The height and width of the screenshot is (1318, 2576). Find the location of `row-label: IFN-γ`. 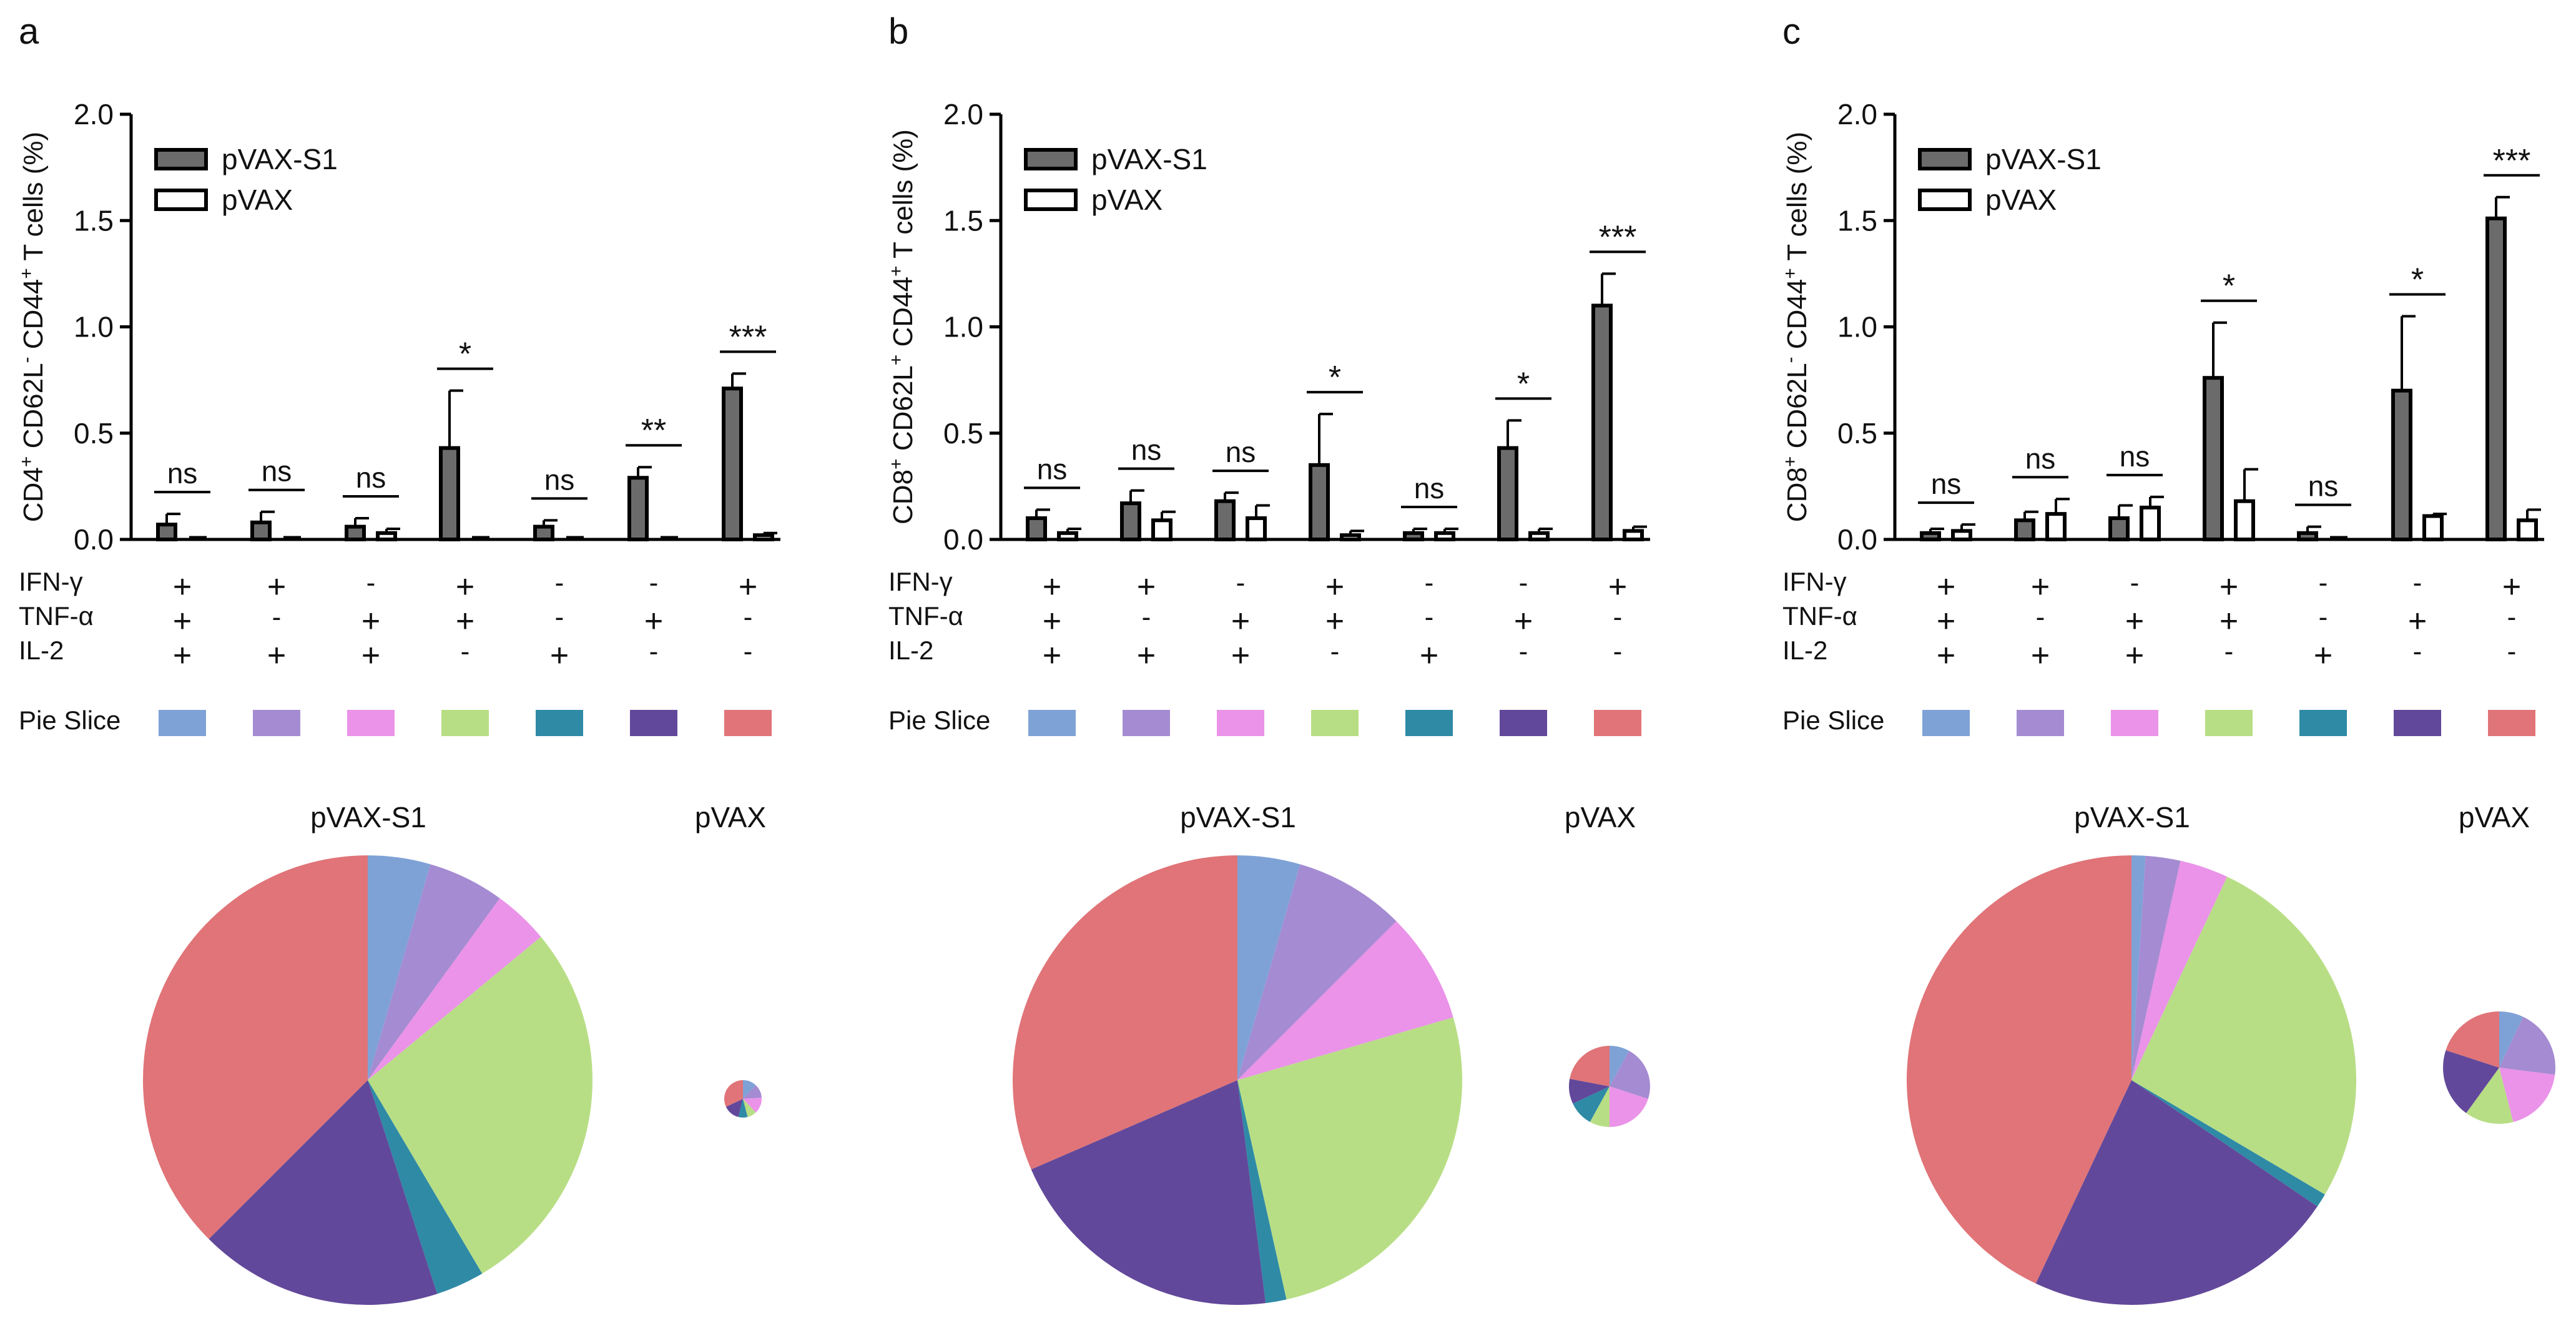

row-label: IFN-γ is located at coordinates (920, 582).